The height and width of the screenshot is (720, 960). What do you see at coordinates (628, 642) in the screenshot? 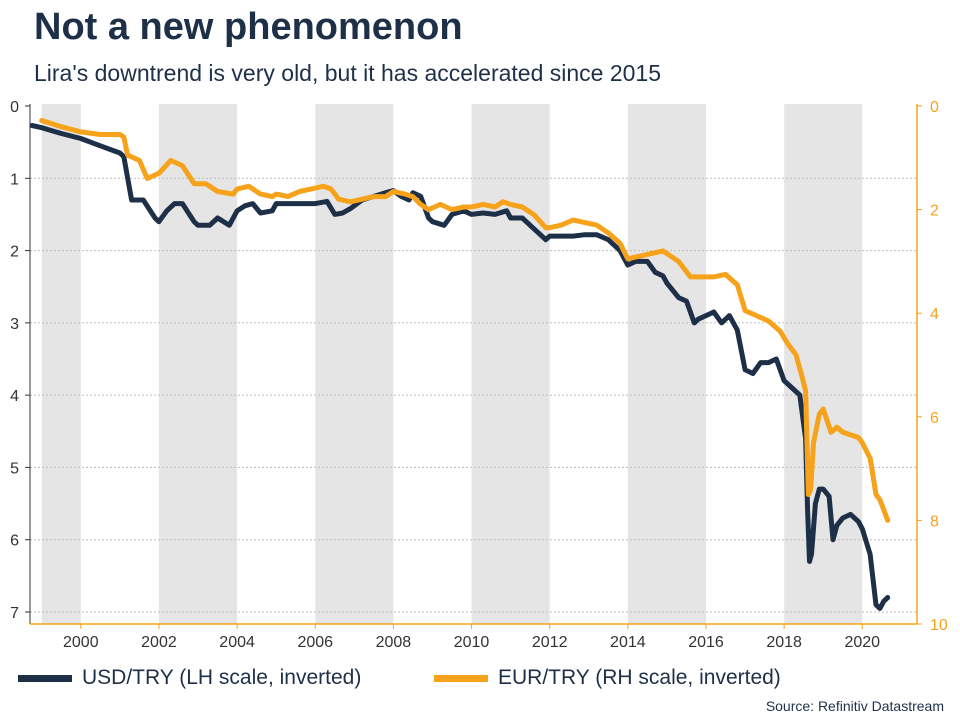
I see `x-tick-label-7: 2014` at bounding box center [628, 642].